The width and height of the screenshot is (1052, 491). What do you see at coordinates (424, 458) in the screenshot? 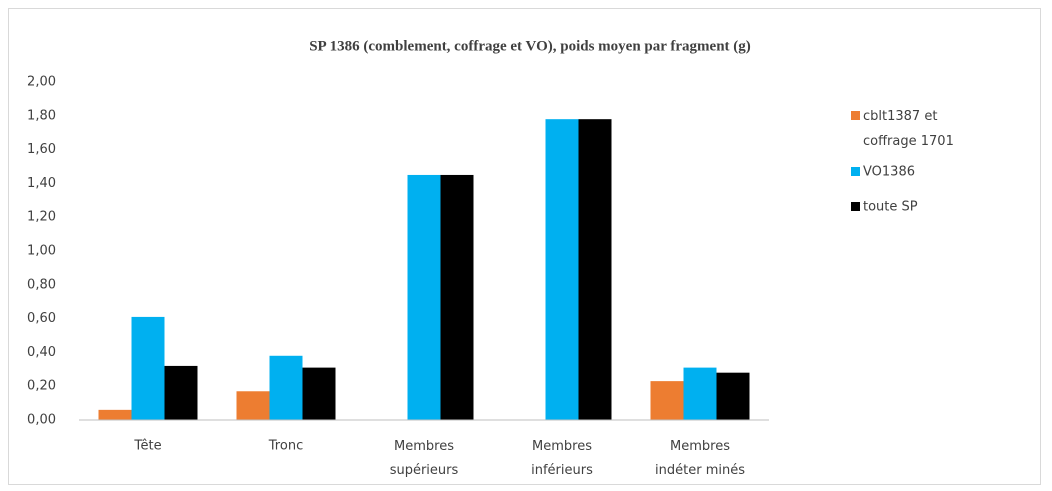
I see `x-tick-label: Membres supérieurs` at bounding box center [424, 458].